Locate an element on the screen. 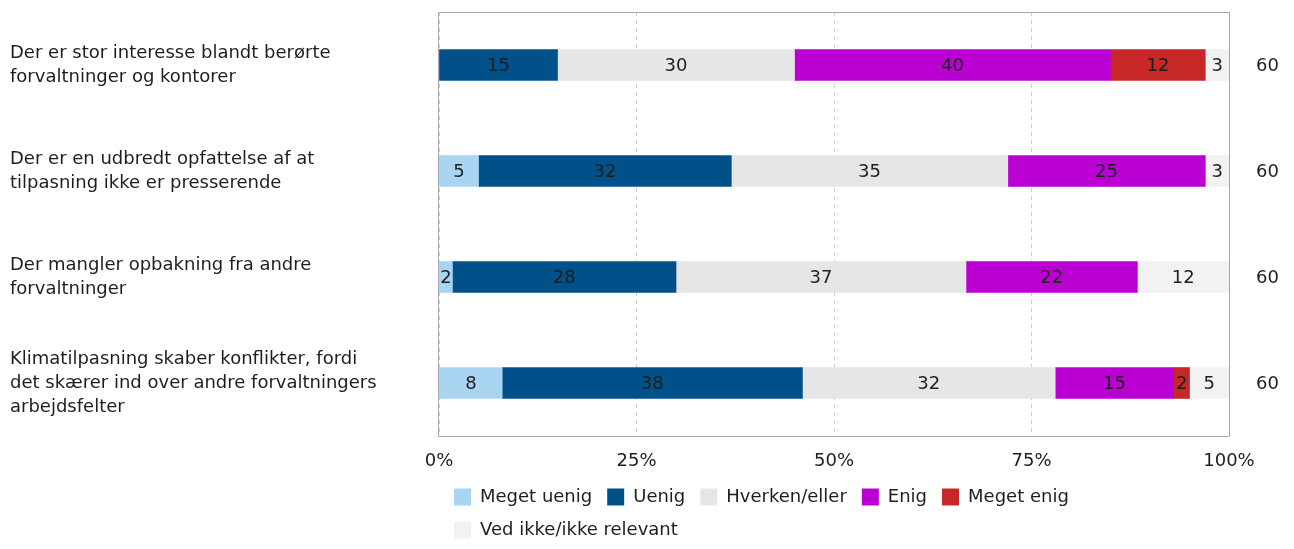 This screenshot has height=549, width=1294. legend-label: Enig is located at coordinates (907, 495).